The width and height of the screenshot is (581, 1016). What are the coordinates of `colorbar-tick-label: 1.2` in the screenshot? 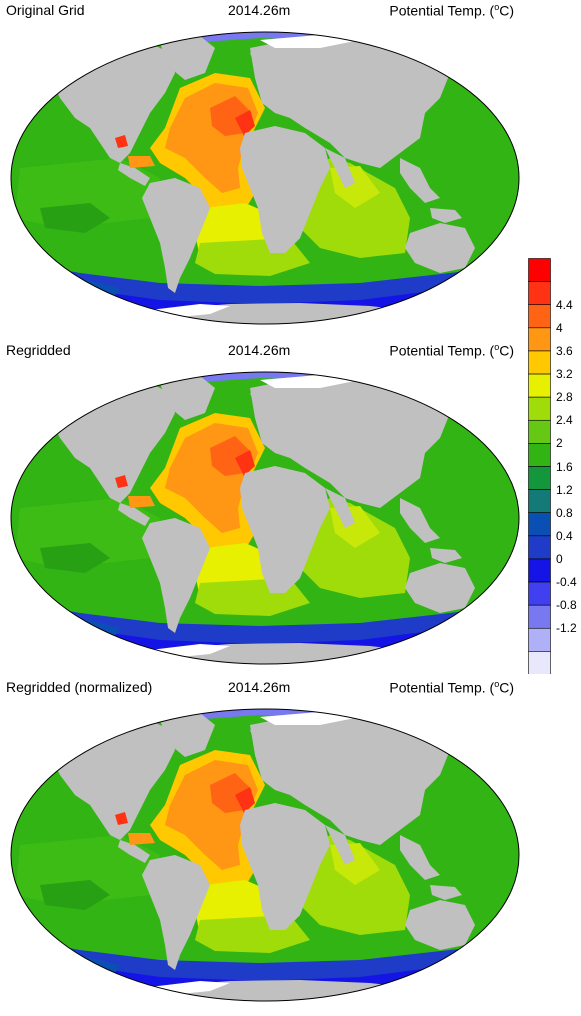 It's located at (564, 489).